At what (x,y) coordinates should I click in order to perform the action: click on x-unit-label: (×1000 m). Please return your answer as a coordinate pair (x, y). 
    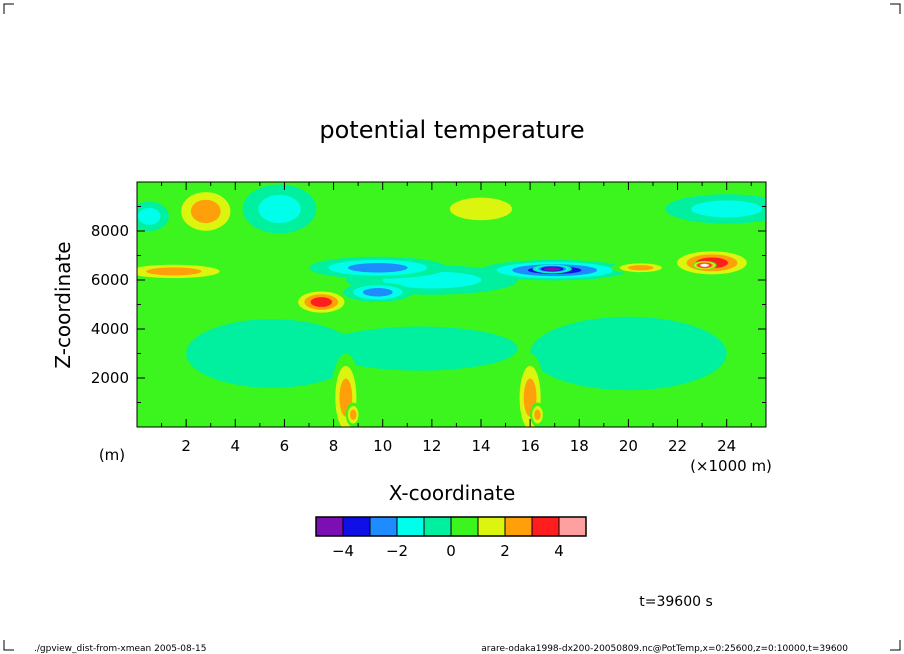
    Looking at the image, I should click on (731, 466).